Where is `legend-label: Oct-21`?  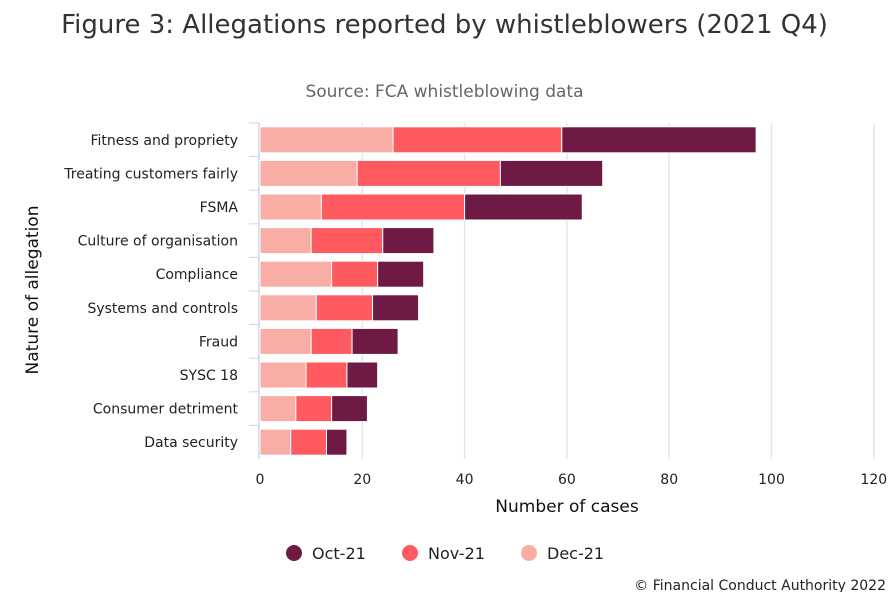
legend-label: Oct-21 is located at coordinates (339, 553).